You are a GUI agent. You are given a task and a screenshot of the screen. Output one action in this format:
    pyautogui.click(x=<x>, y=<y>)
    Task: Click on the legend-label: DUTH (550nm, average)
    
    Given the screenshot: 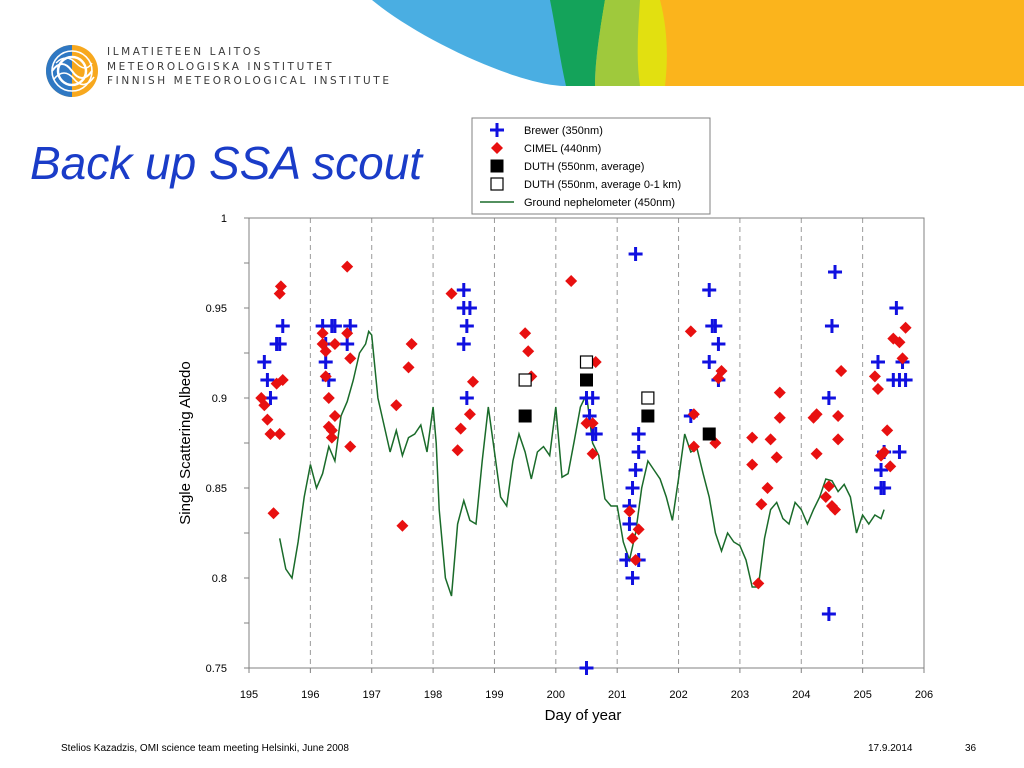 What is the action you would take?
    pyautogui.click(x=584, y=167)
    